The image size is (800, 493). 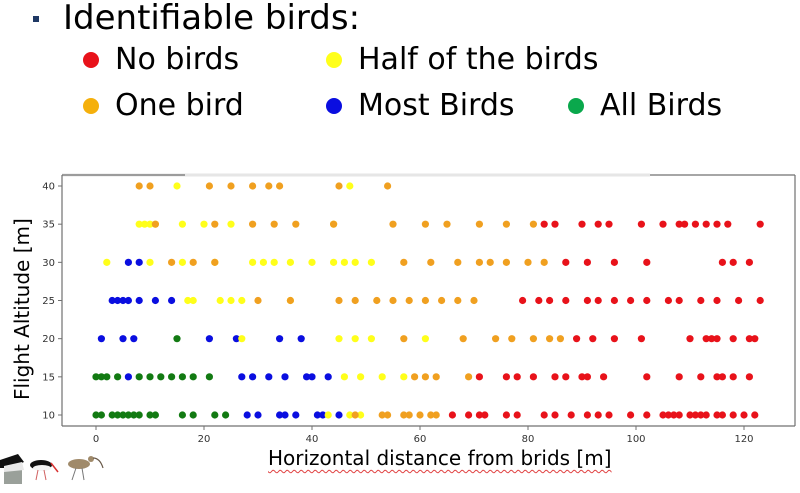 I want to click on orange-dot-icon, so click(x=91, y=105).